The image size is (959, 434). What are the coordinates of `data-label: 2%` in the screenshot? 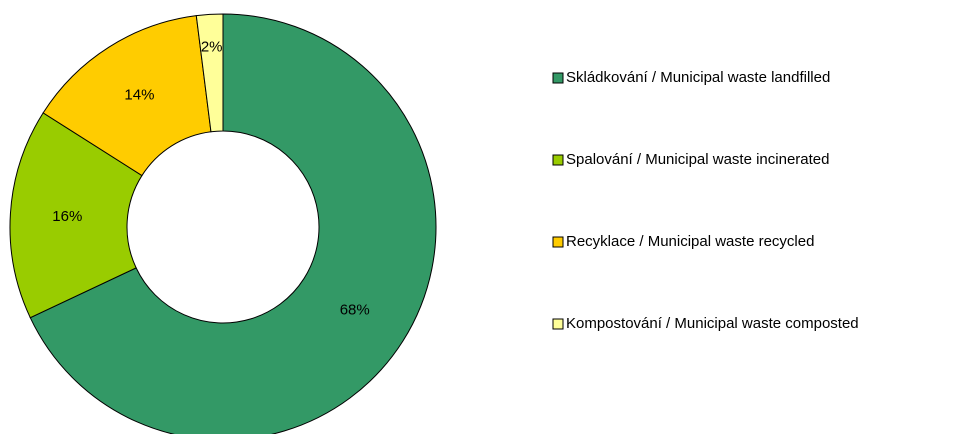 It's located at (212, 46).